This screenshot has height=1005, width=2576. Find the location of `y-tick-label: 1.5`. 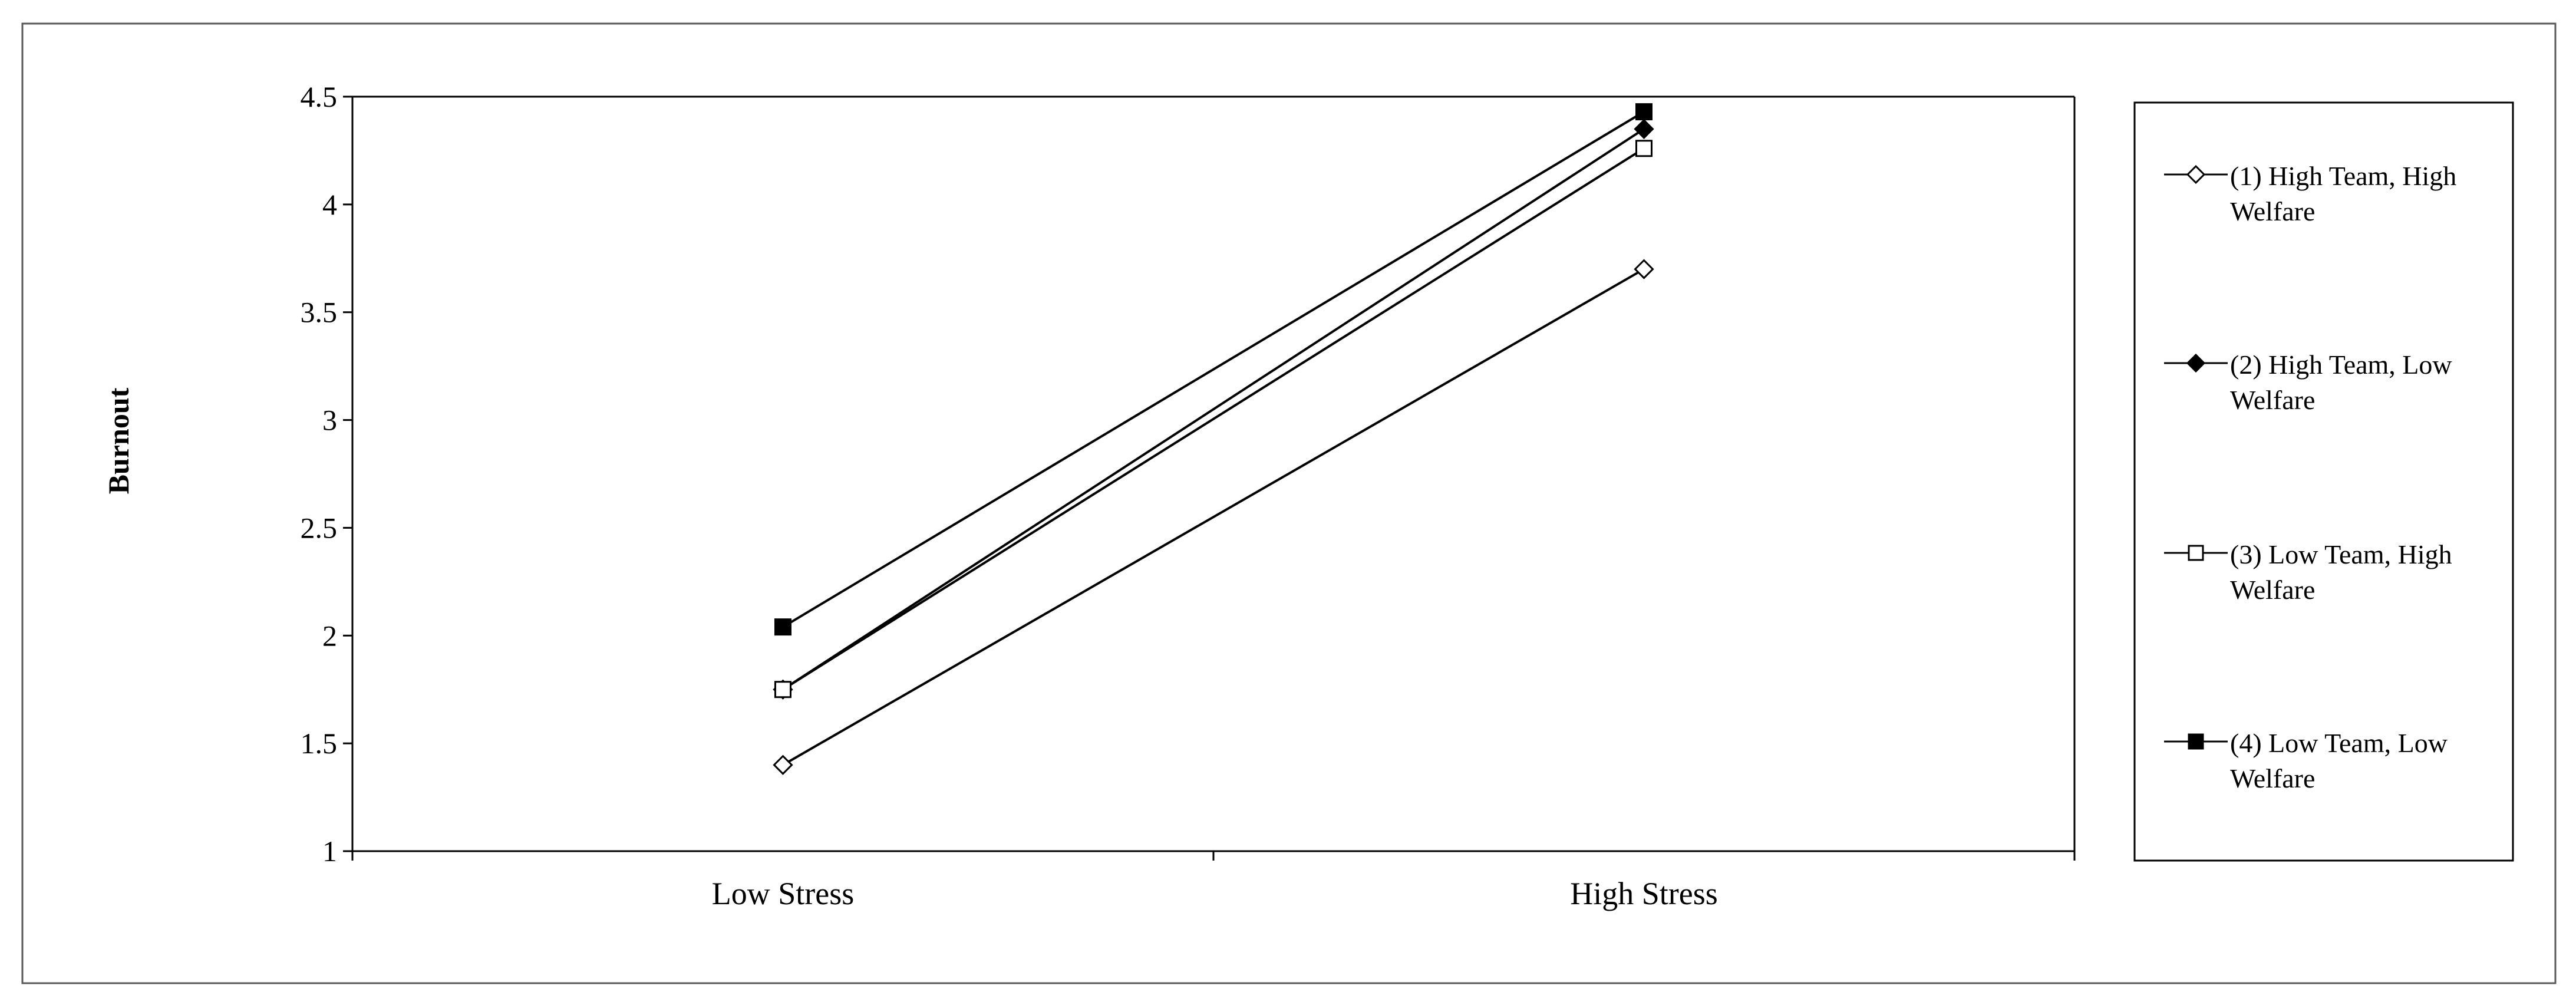

y-tick-label: 1.5 is located at coordinates (319, 743).